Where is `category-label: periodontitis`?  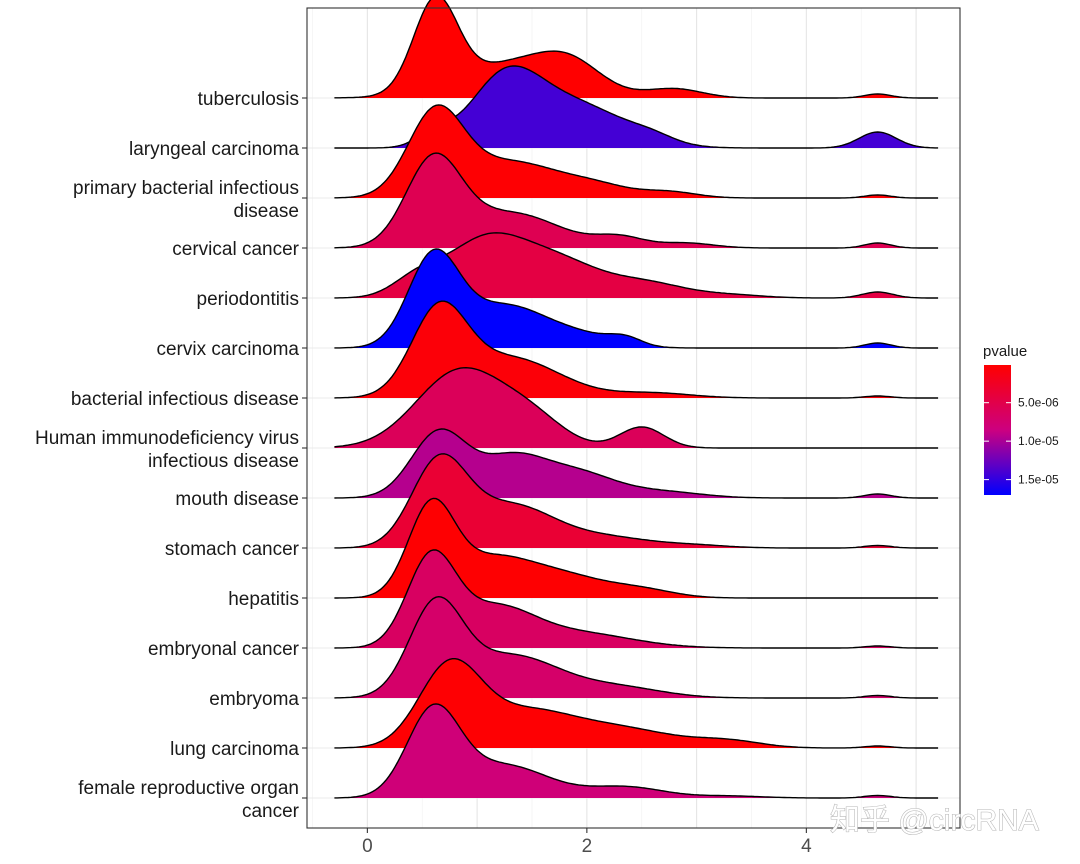
category-label: periodontitis is located at coordinates (248, 299).